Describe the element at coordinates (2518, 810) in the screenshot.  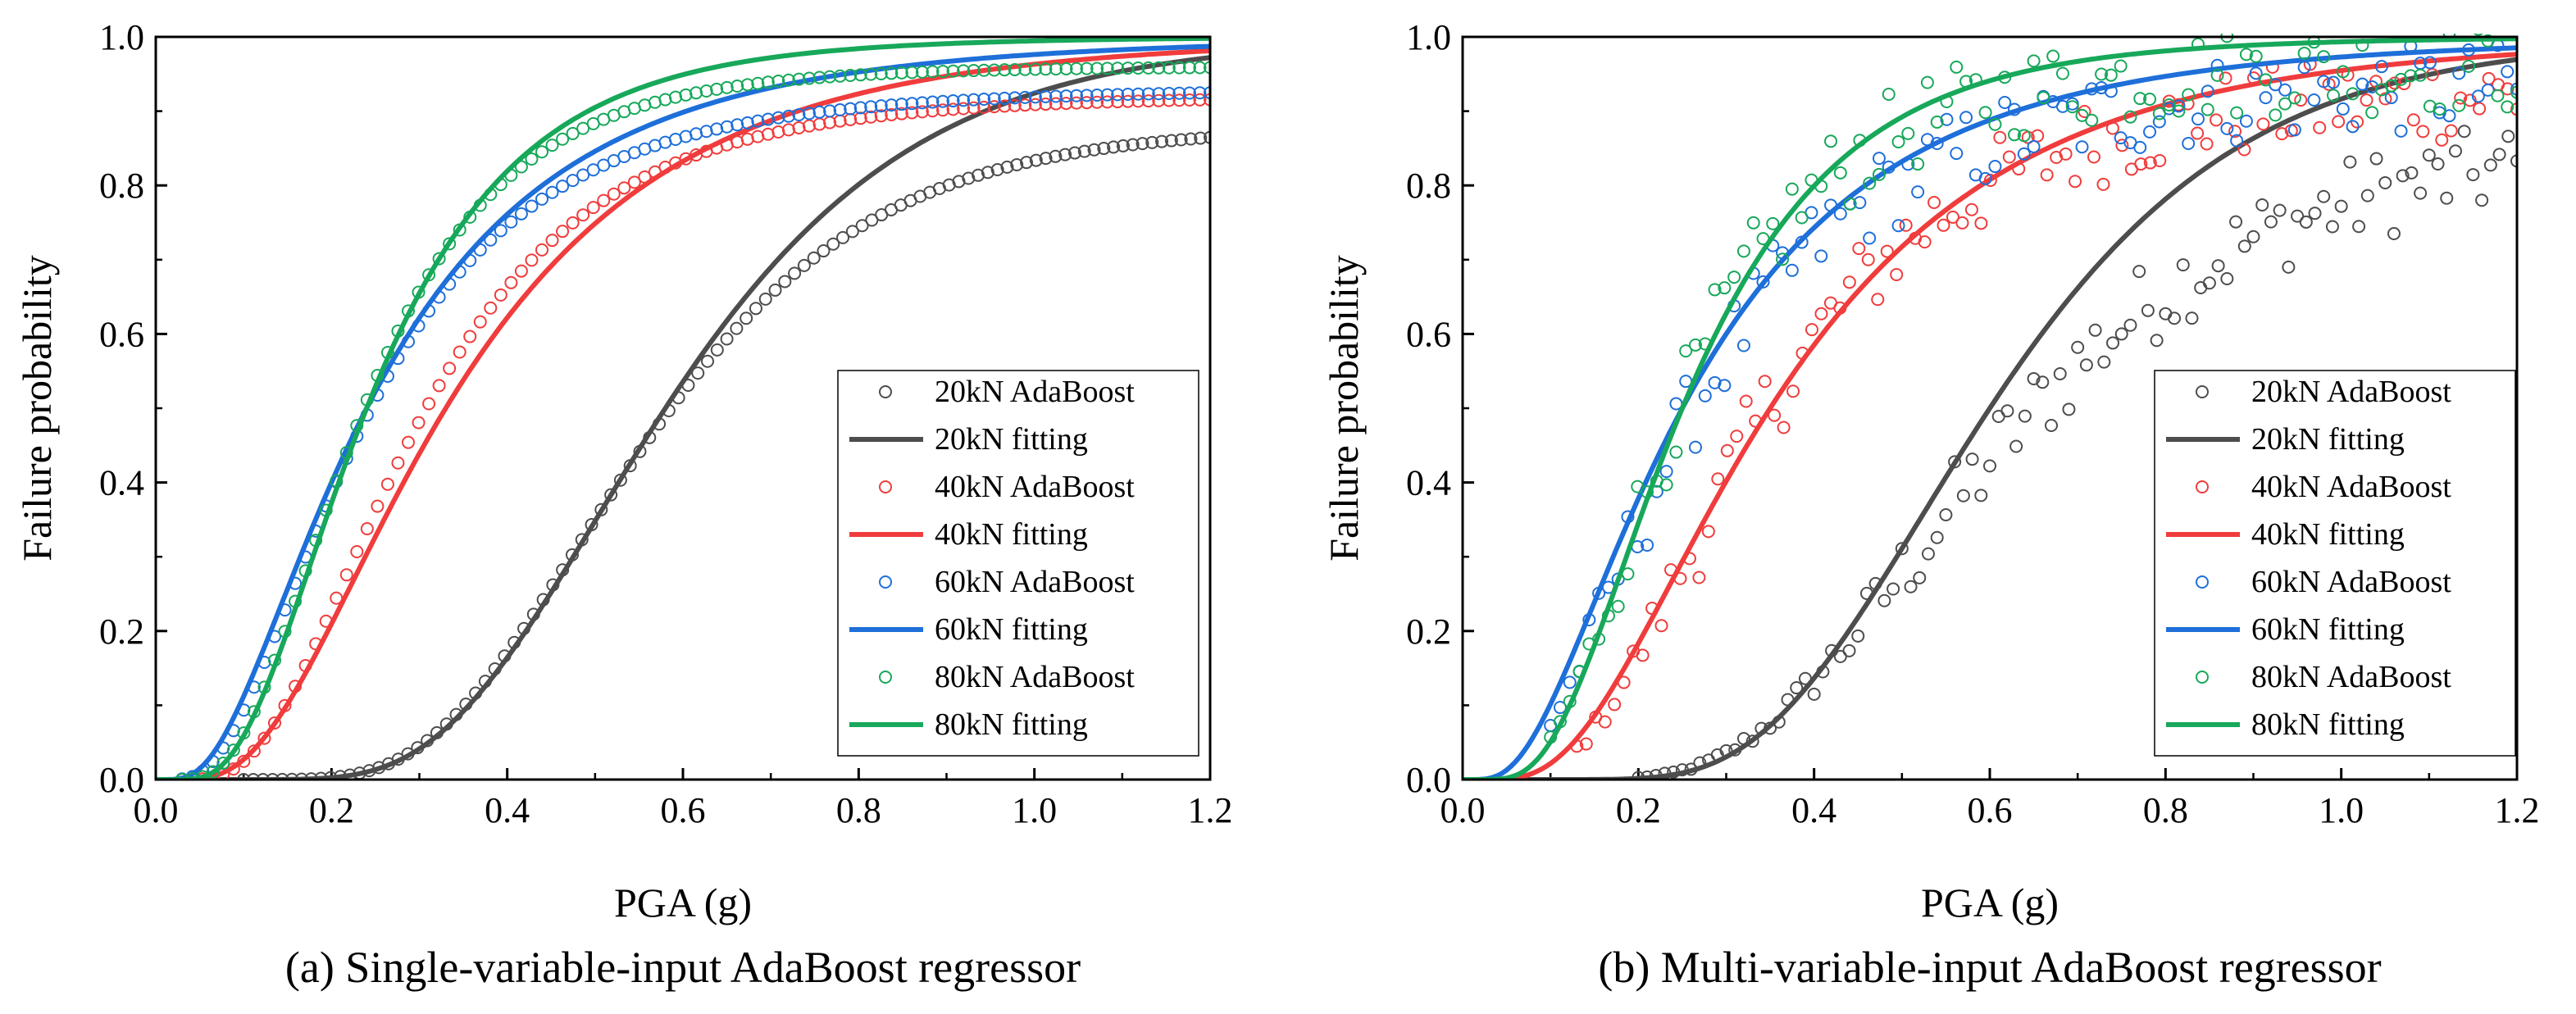
I see `x-tick-label-b: 1.2` at that location.